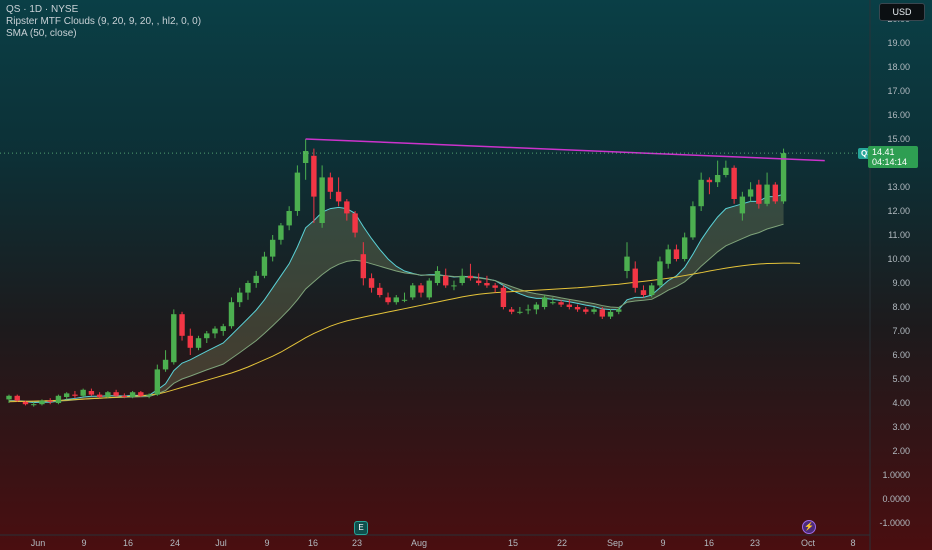 This screenshot has height=550, width=932. I want to click on dividend-icon: ⚡, so click(809, 527).